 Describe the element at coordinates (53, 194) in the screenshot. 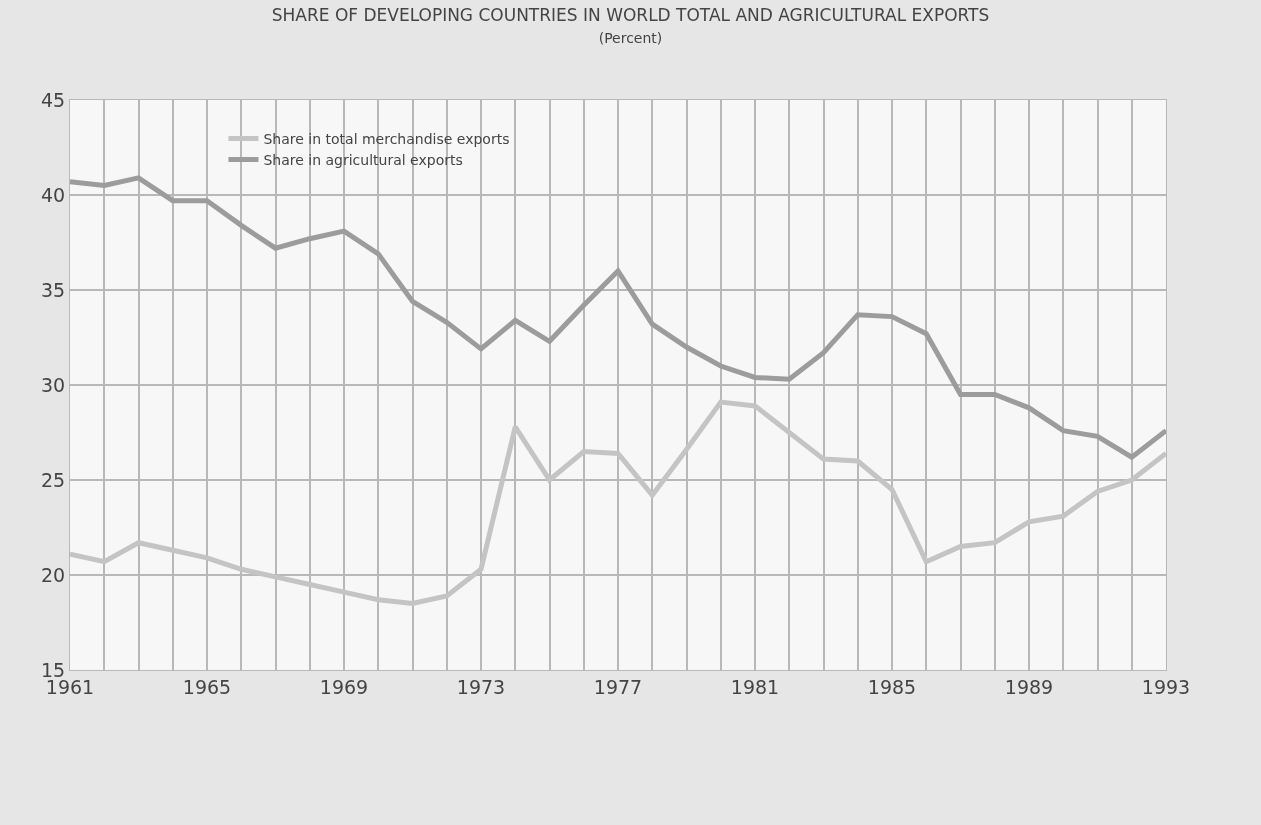

I see `y-tick-label: 40` at that location.